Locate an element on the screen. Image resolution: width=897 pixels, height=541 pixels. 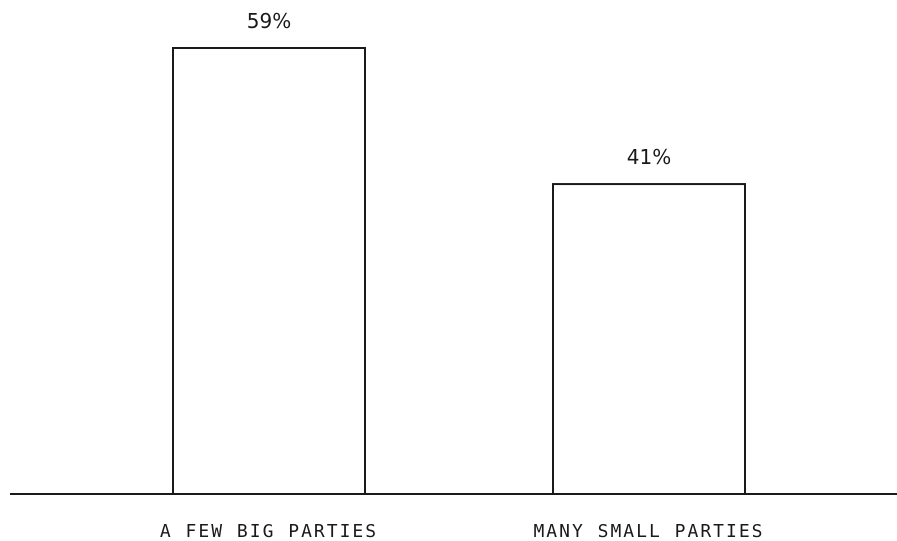
category-label: A FEW BIG PARTIES is located at coordinates (269, 531).